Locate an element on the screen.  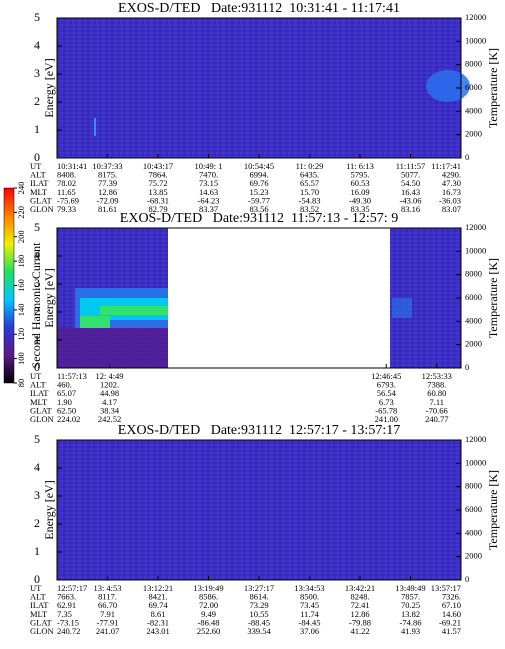
colorbar-tick-label: 200 is located at coordinates (21, 236).